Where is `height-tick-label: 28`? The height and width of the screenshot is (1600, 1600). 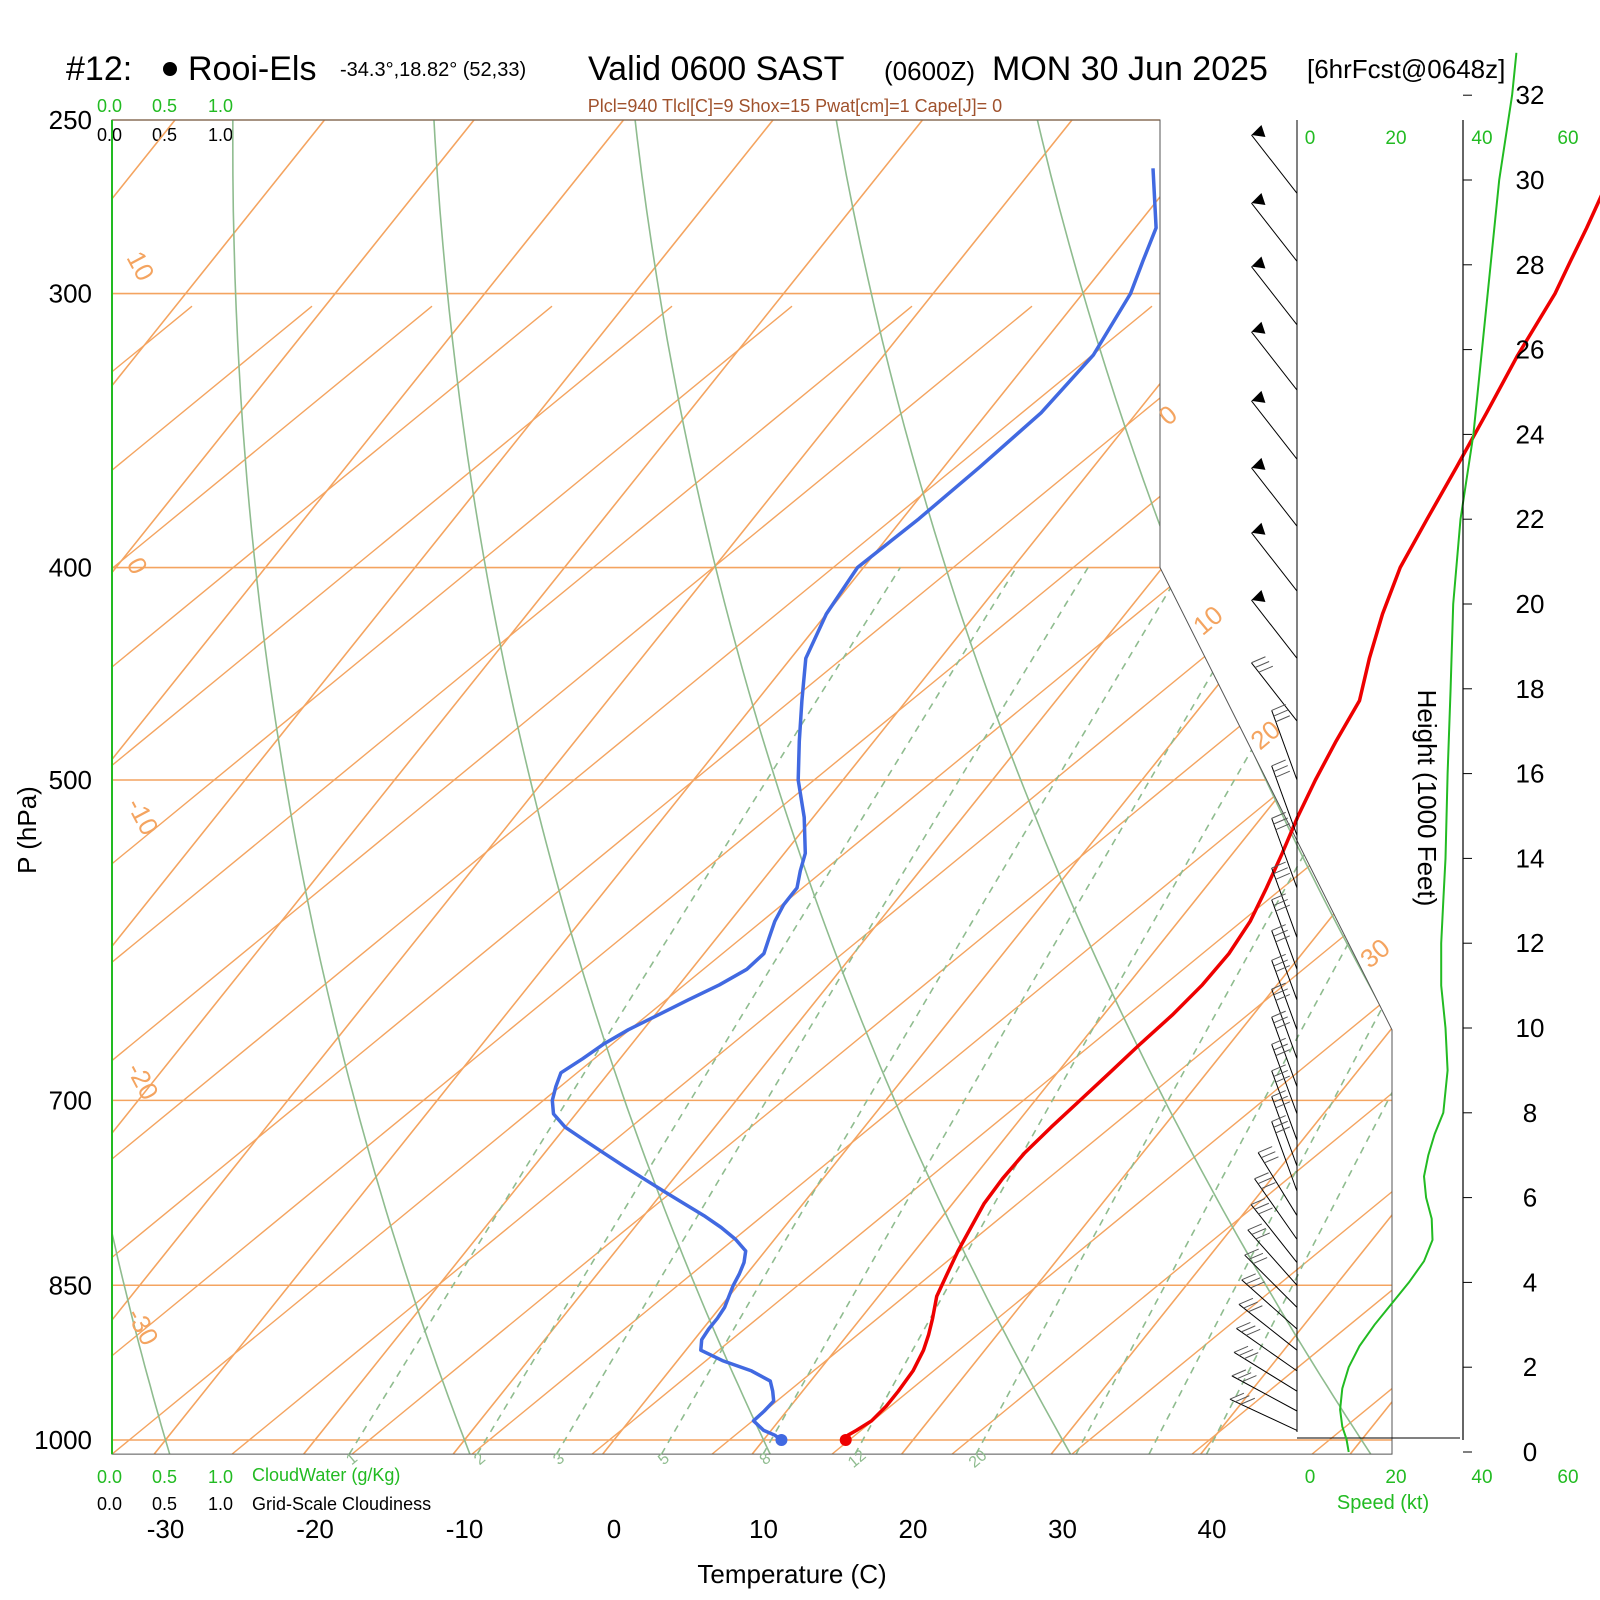 height-tick-label: 28 is located at coordinates (1530, 265).